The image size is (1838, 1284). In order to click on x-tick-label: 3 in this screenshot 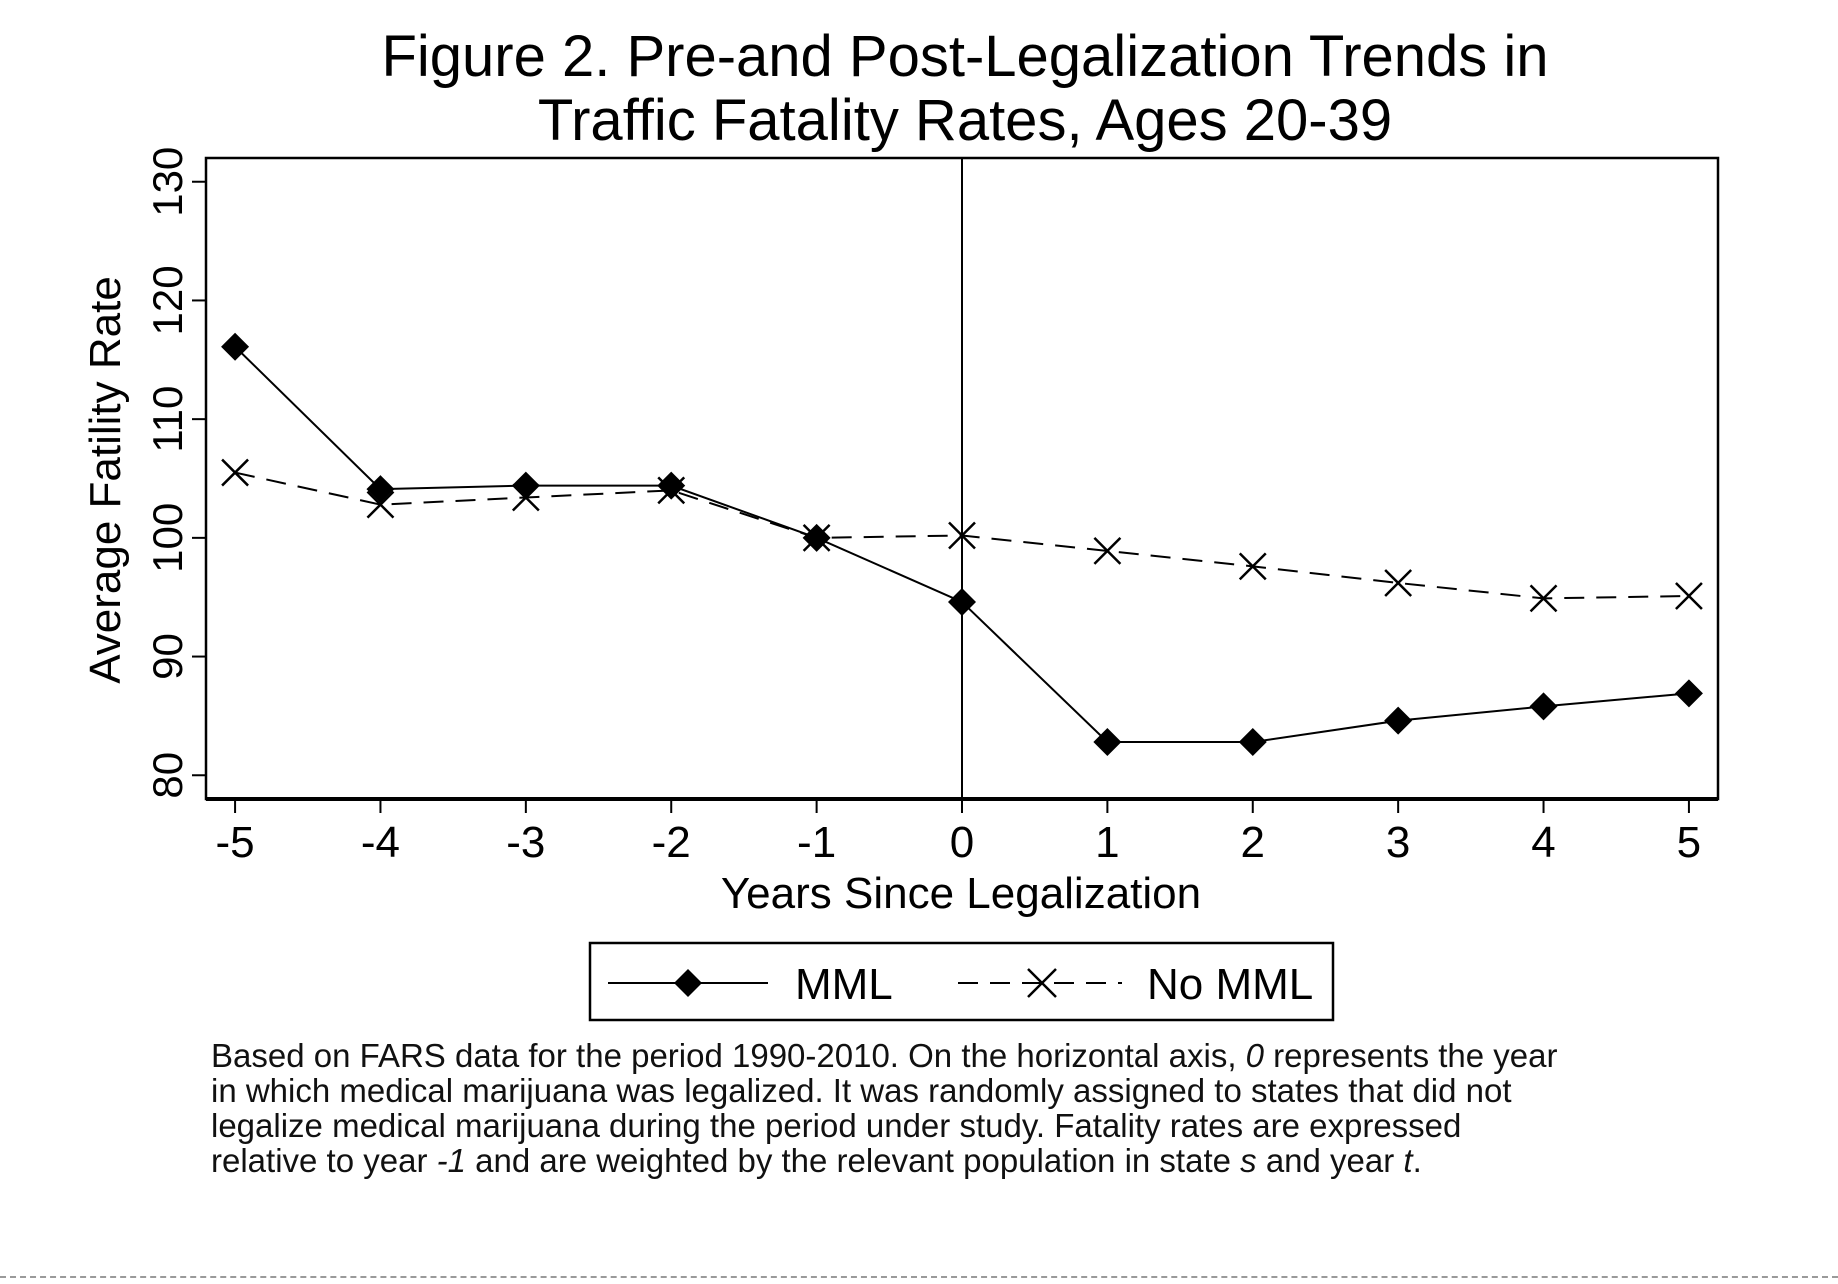, I will do `click(1398, 842)`.